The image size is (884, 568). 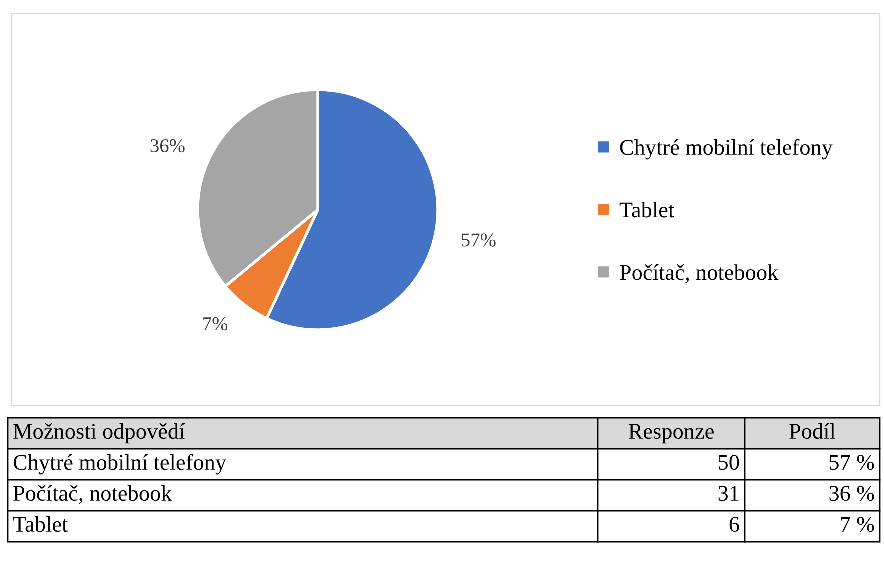 I want to click on data-label: 7 %, so click(x=857, y=524).